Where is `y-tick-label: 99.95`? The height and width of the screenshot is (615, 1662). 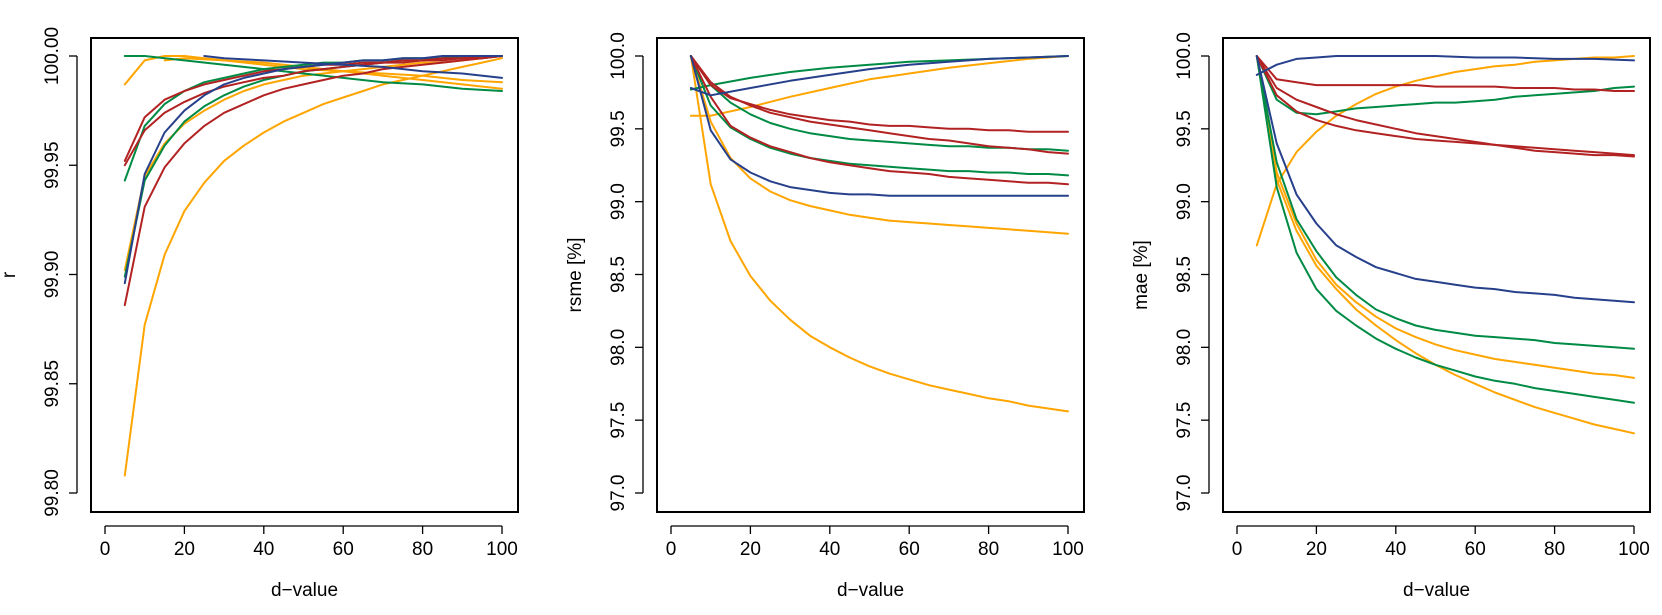
y-tick-label: 99.95 is located at coordinates (52, 165).